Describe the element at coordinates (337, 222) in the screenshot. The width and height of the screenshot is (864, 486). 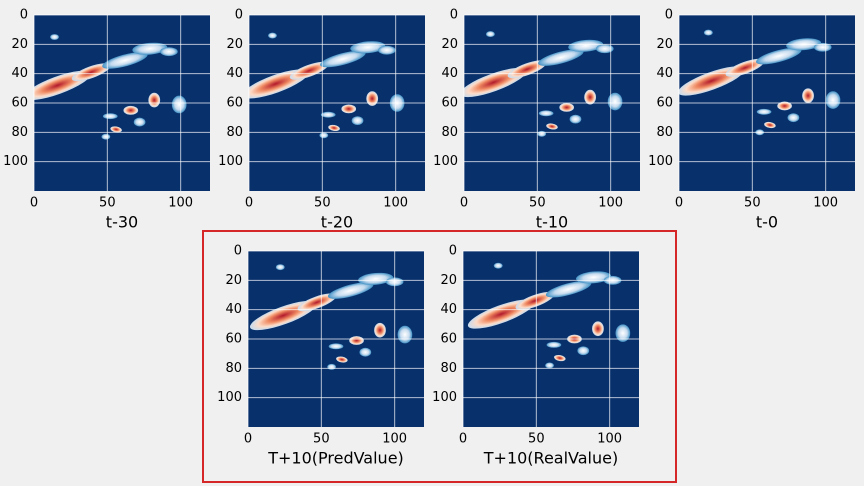
I see `x-axis-label: t-20` at that location.